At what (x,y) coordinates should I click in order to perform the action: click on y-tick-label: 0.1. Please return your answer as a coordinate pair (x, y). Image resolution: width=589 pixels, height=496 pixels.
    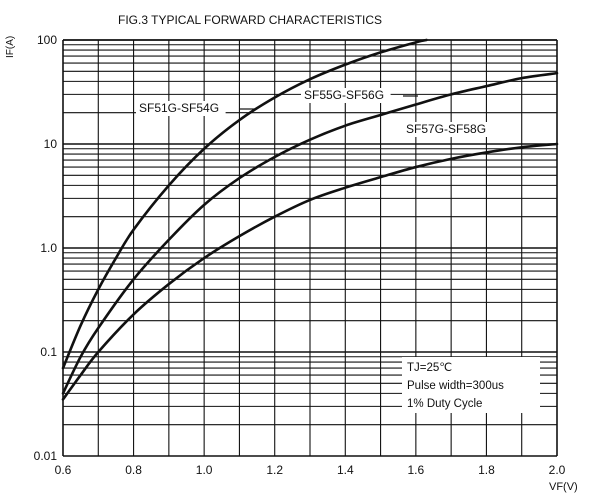
    Looking at the image, I should click on (48, 352).